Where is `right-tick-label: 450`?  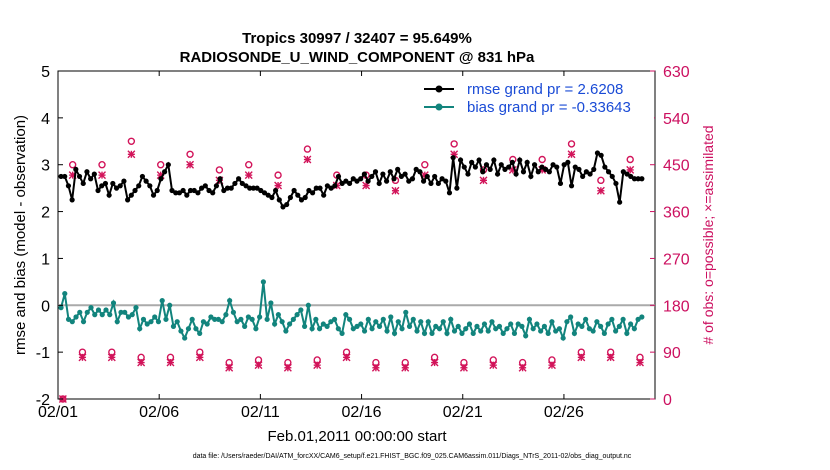 right-tick-label: 450 is located at coordinates (676, 166).